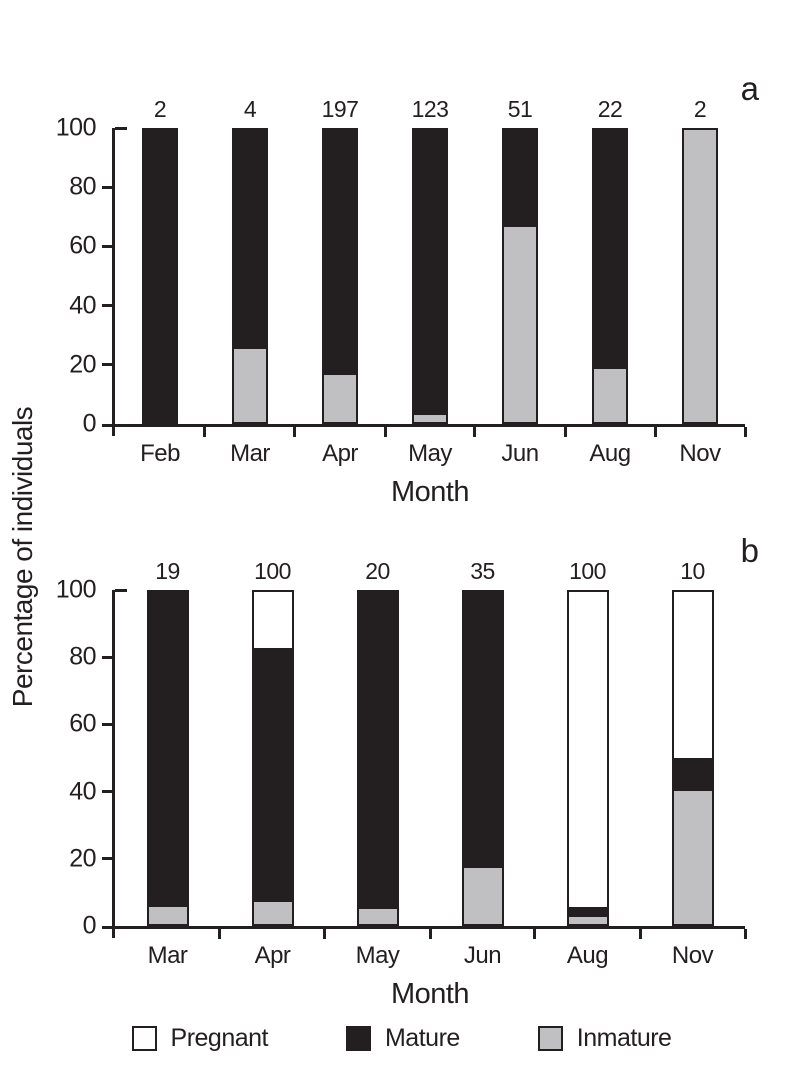  Describe the element at coordinates (144, 1038) in the screenshot. I see `legend-swatch-pregnant` at that location.